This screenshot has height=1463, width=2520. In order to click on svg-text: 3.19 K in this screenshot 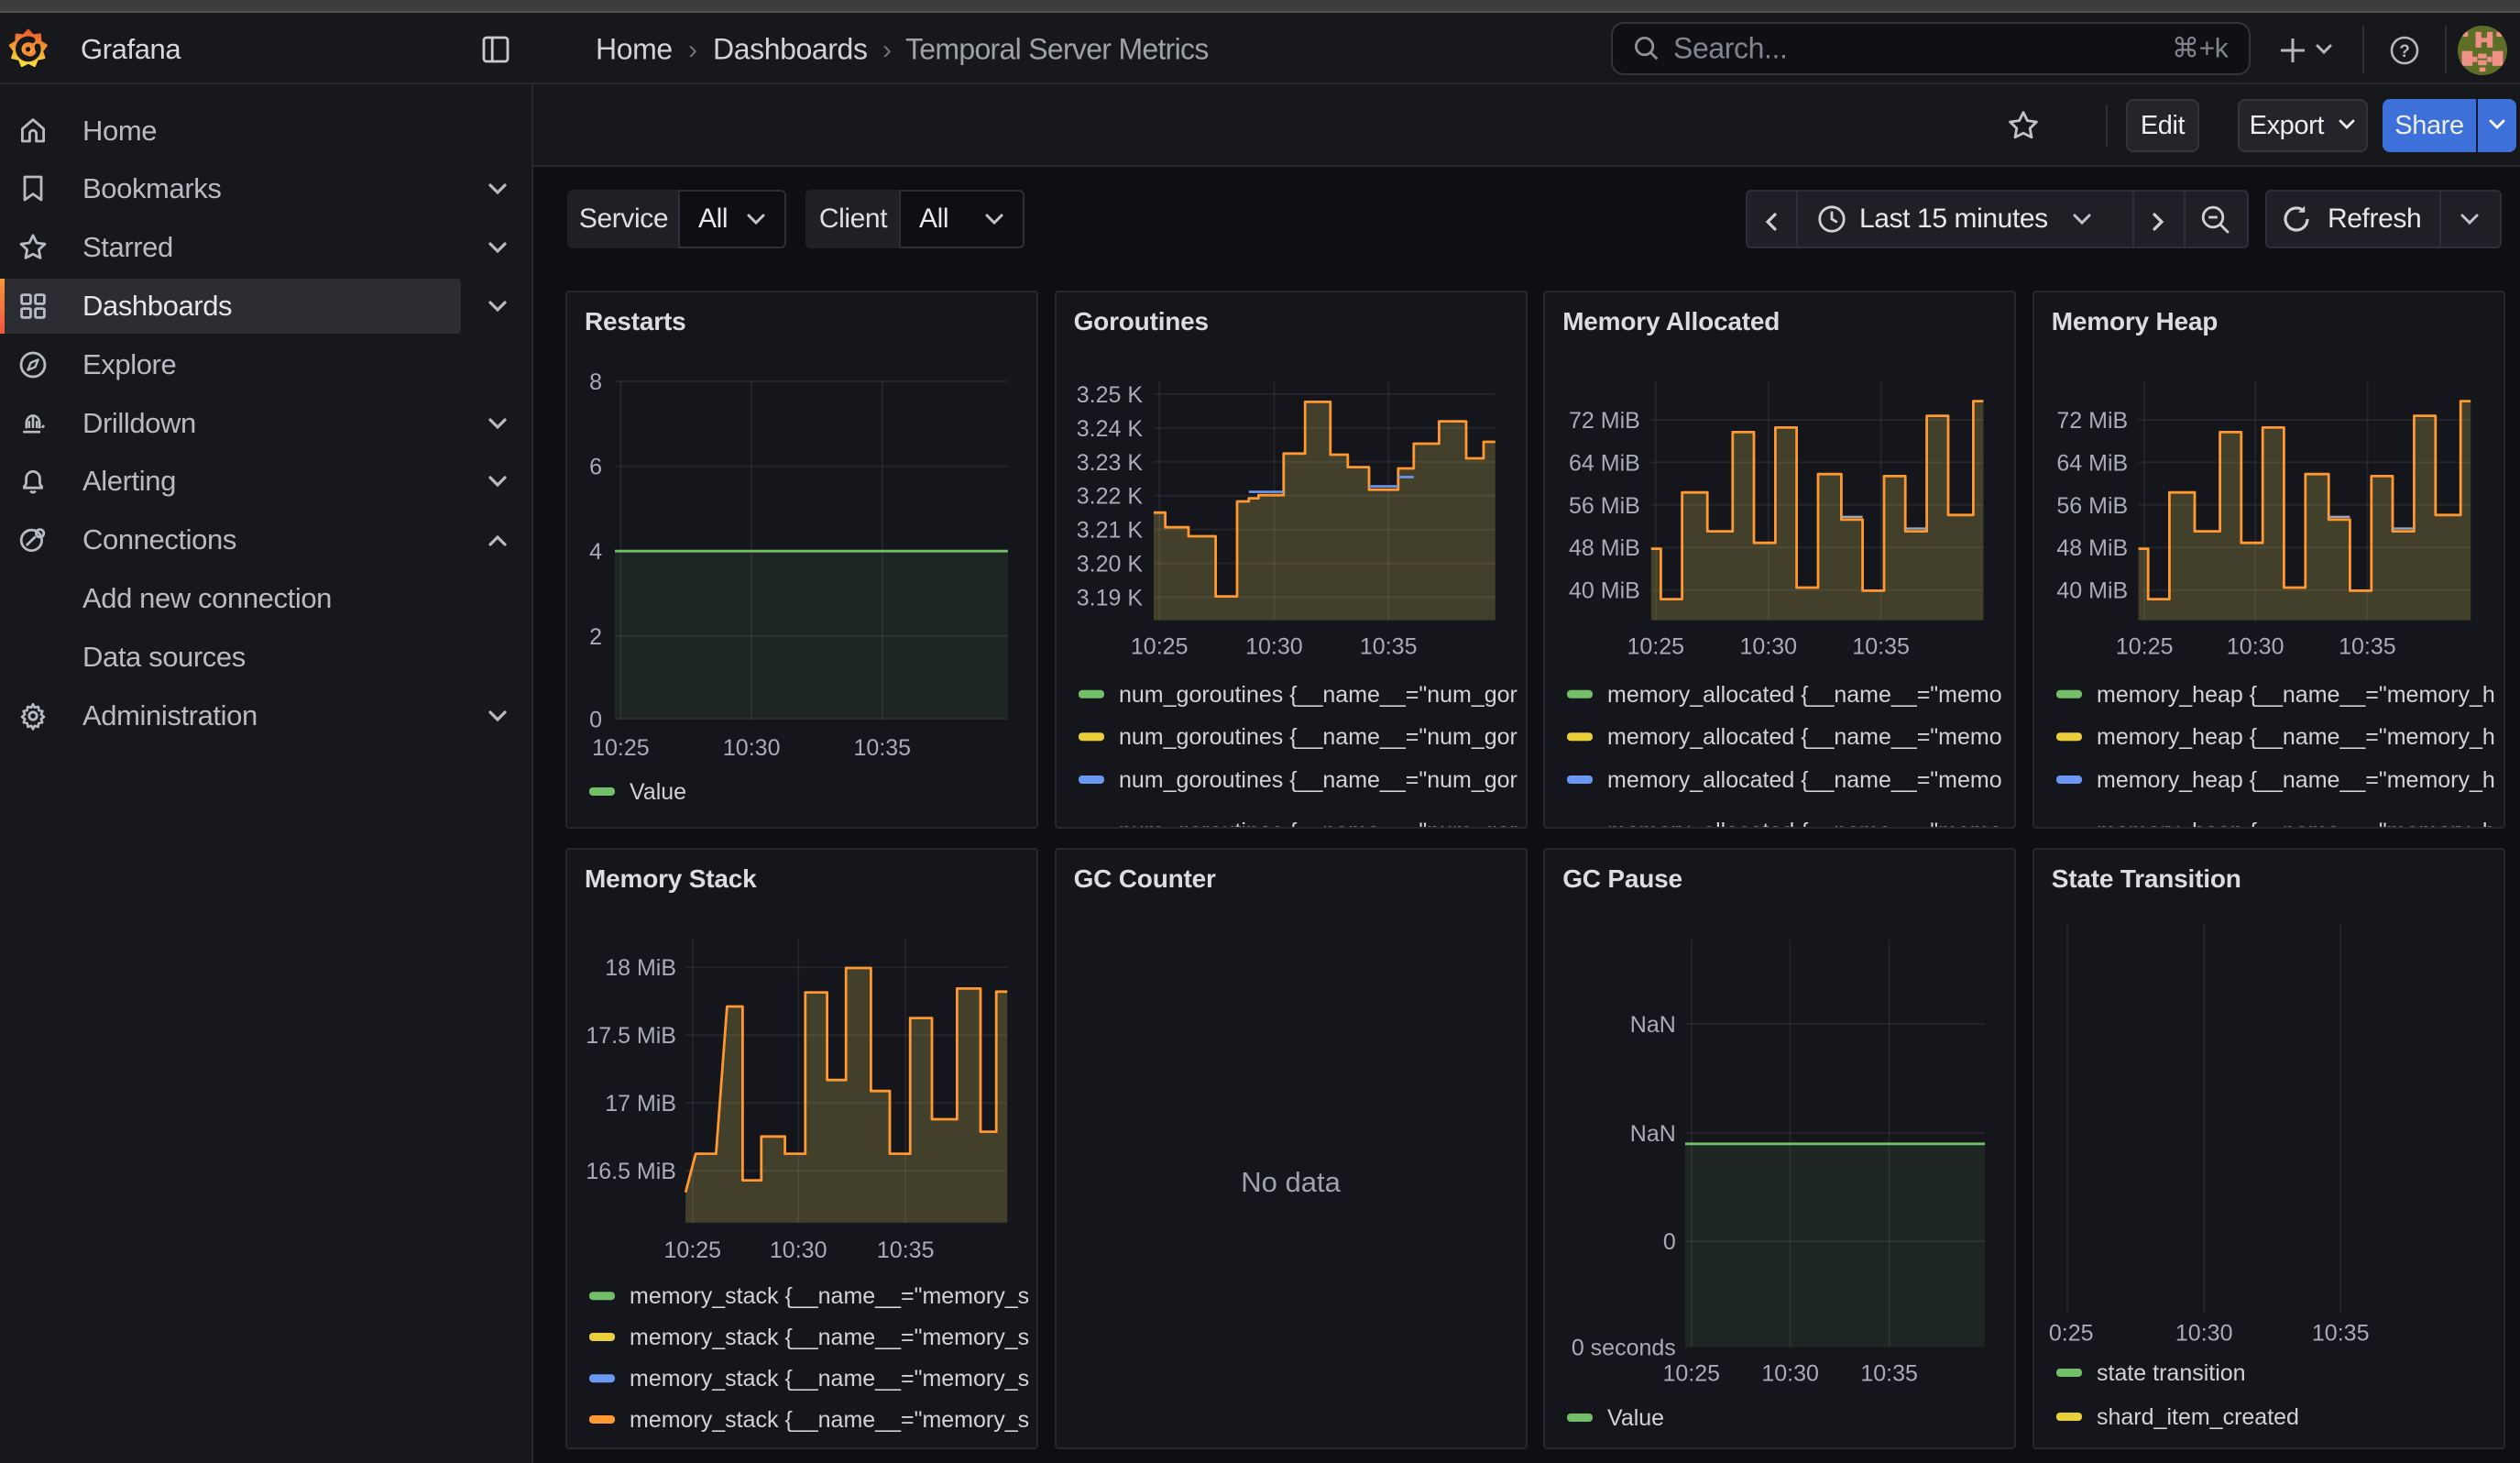, I will do `click(1109, 597)`.